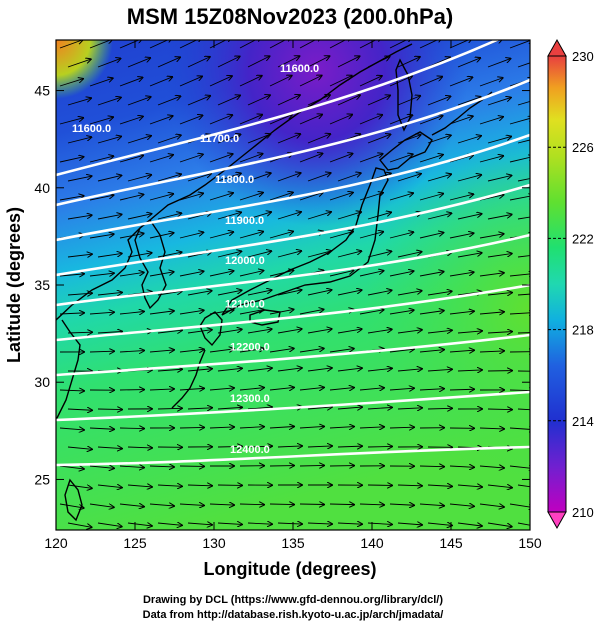 The image size is (599, 625). What do you see at coordinates (299, 69) in the screenshot?
I see `contour-label: 11600.0` at bounding box center [299, 69].